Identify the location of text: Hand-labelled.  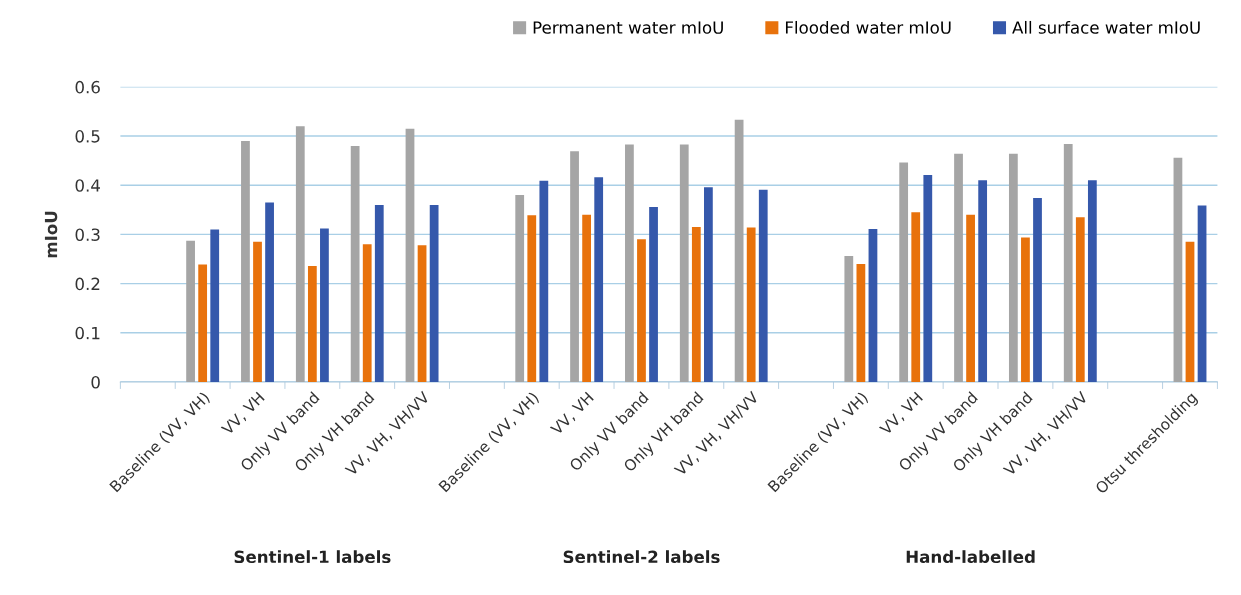
(970, 557).